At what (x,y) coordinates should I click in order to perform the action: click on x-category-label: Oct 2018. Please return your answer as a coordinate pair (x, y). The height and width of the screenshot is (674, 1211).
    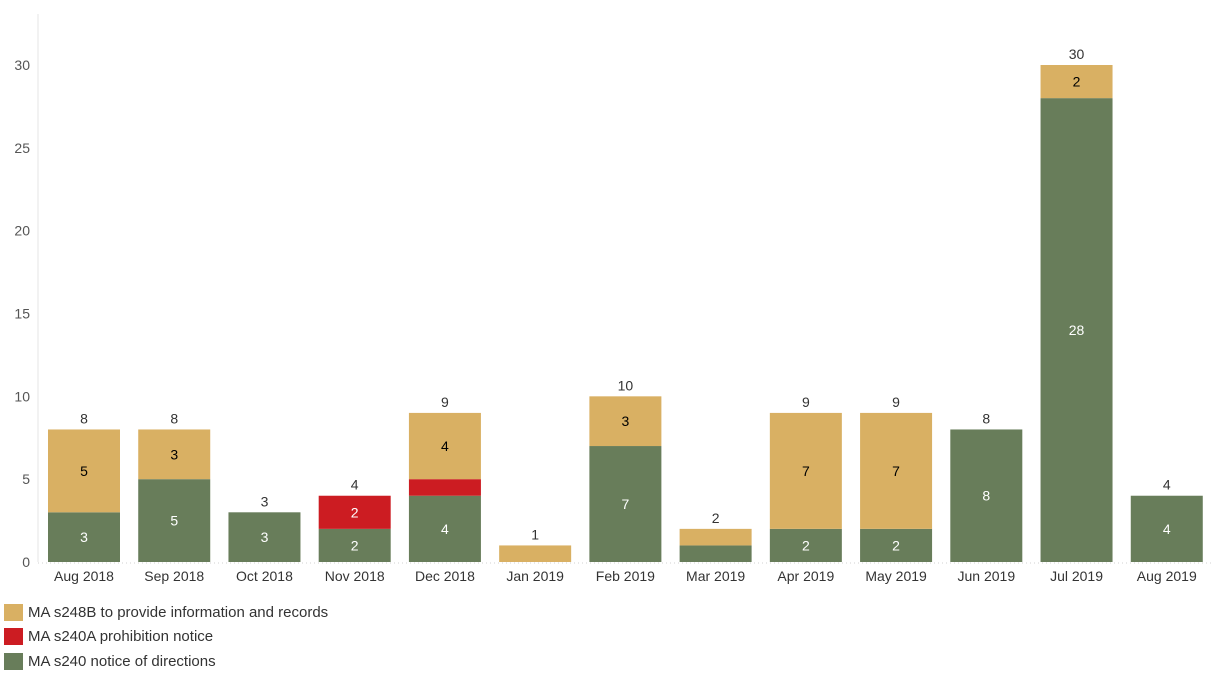
    Looking at the image, I should click on (264, 576).